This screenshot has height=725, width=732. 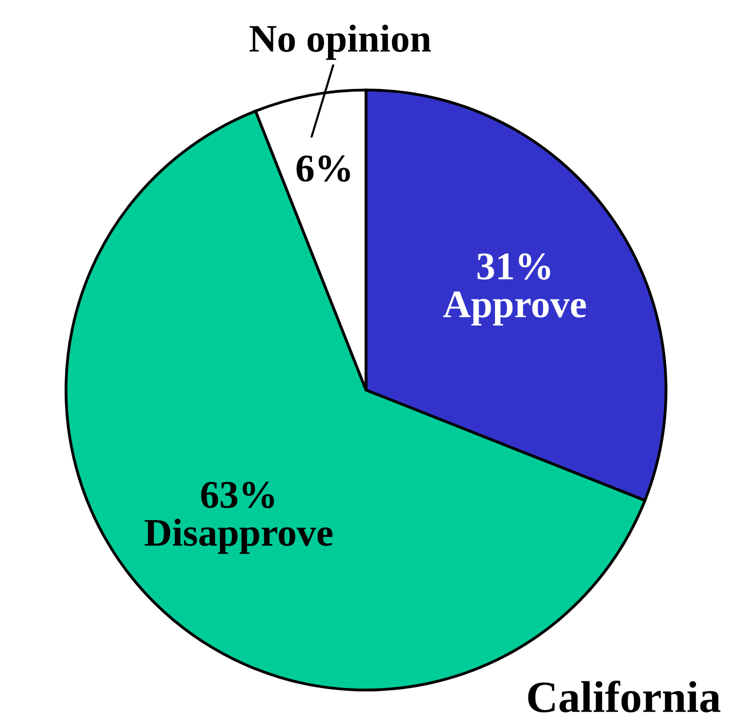 What do you see at coordinates (238, 536) in the screenshot?
I see `slice-label: Disapprove` at bounding box center [238, 536].